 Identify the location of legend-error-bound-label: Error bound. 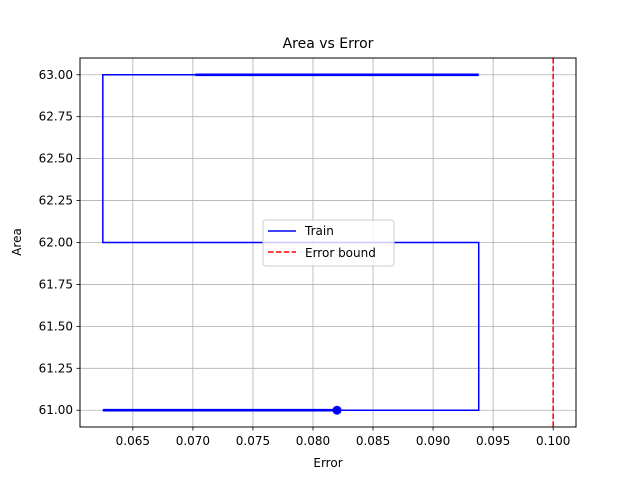
(340, 253).